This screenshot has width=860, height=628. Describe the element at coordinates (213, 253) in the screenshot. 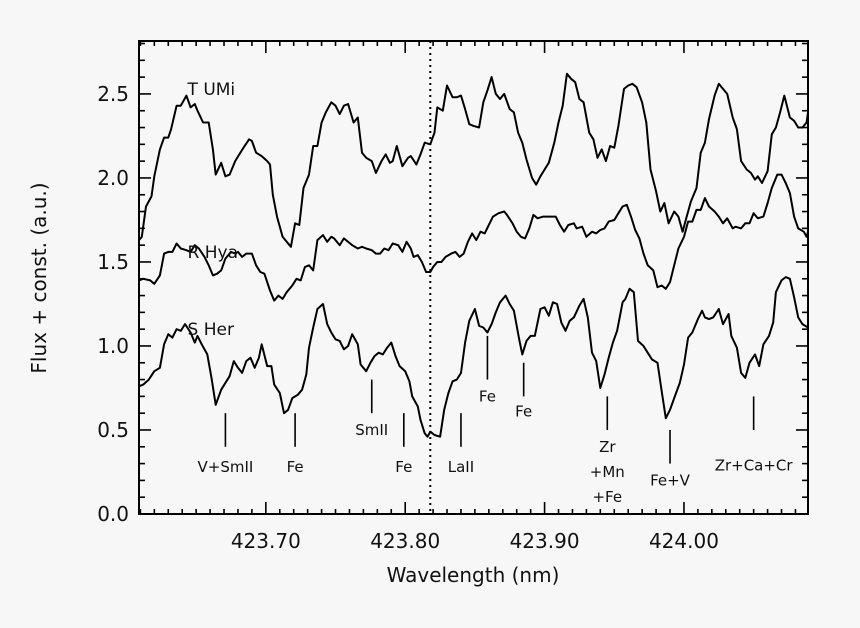

I see `series-label: R Hya` at that location.